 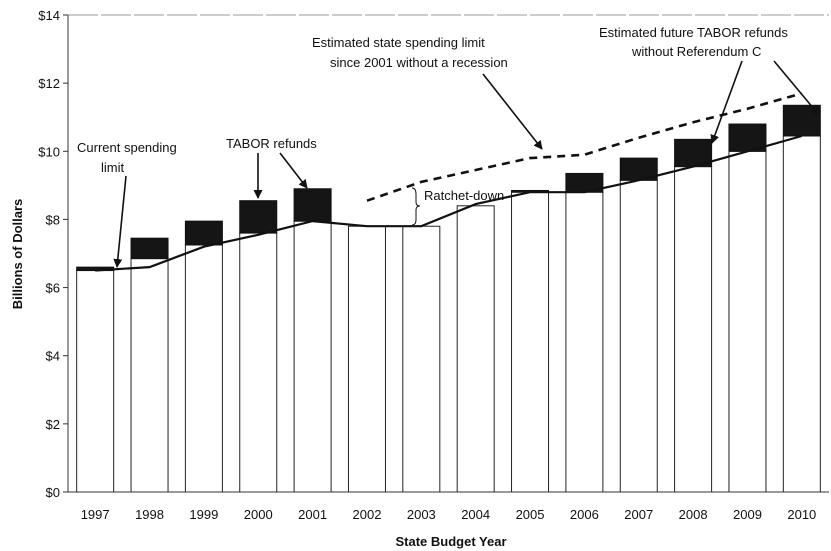 I want to click on y-tick-label: $2, so click(x=53, y=424).